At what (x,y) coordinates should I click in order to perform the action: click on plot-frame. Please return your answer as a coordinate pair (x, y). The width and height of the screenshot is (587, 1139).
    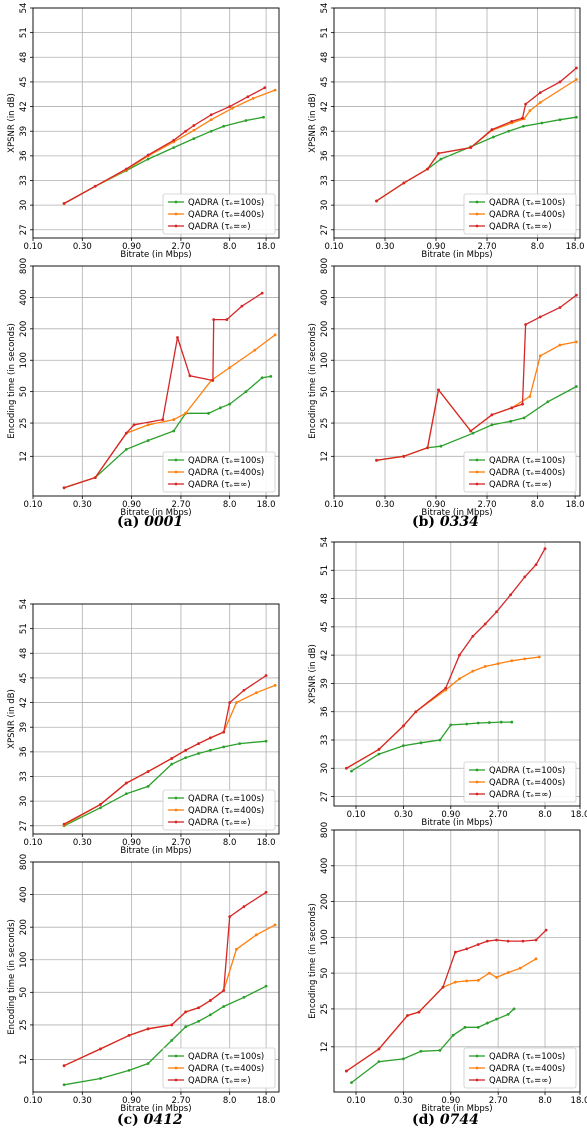
    Looking at the image, I should click on (457, 381).